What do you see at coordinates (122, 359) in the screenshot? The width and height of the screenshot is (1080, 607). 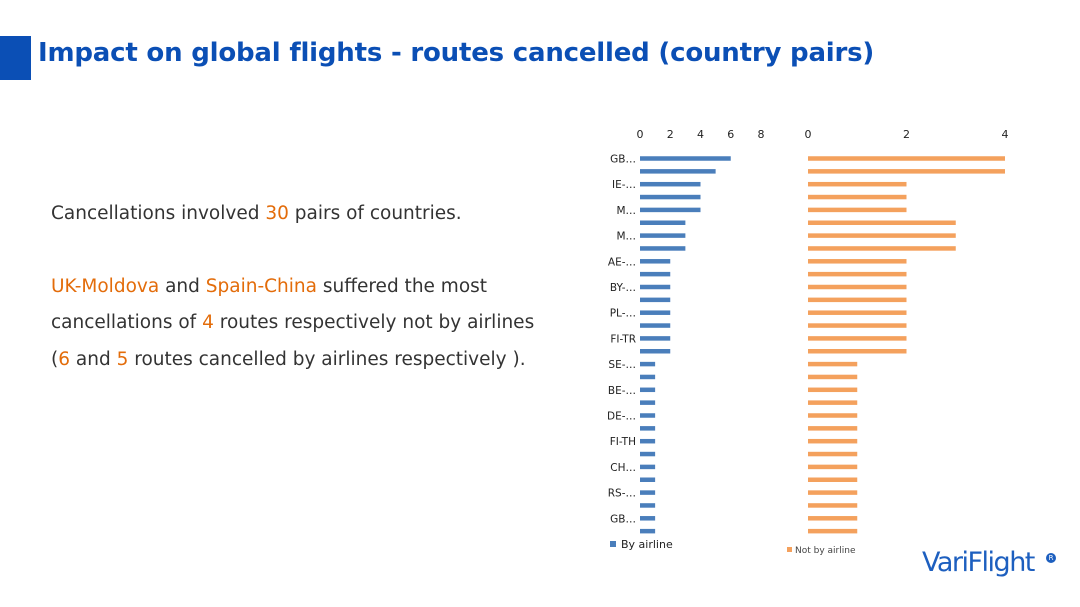 I see `highlight-number: 5` at bounding box center [122, 359].